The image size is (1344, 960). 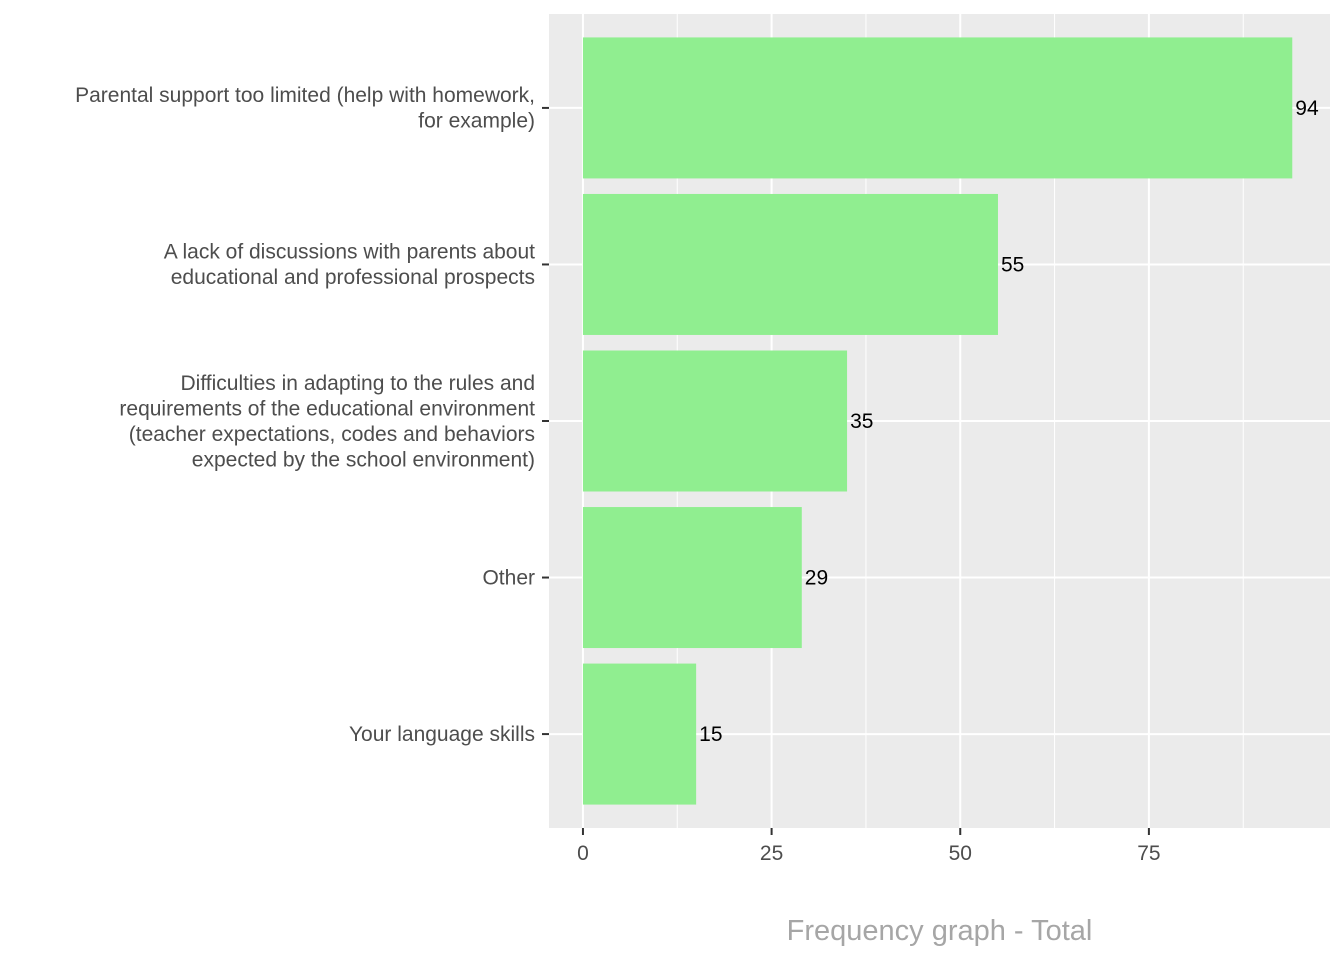 What do you see at coordinates (476, 121) in the screenshot?
I see `category-label-line: for example)` at bounding box center [476, 121].